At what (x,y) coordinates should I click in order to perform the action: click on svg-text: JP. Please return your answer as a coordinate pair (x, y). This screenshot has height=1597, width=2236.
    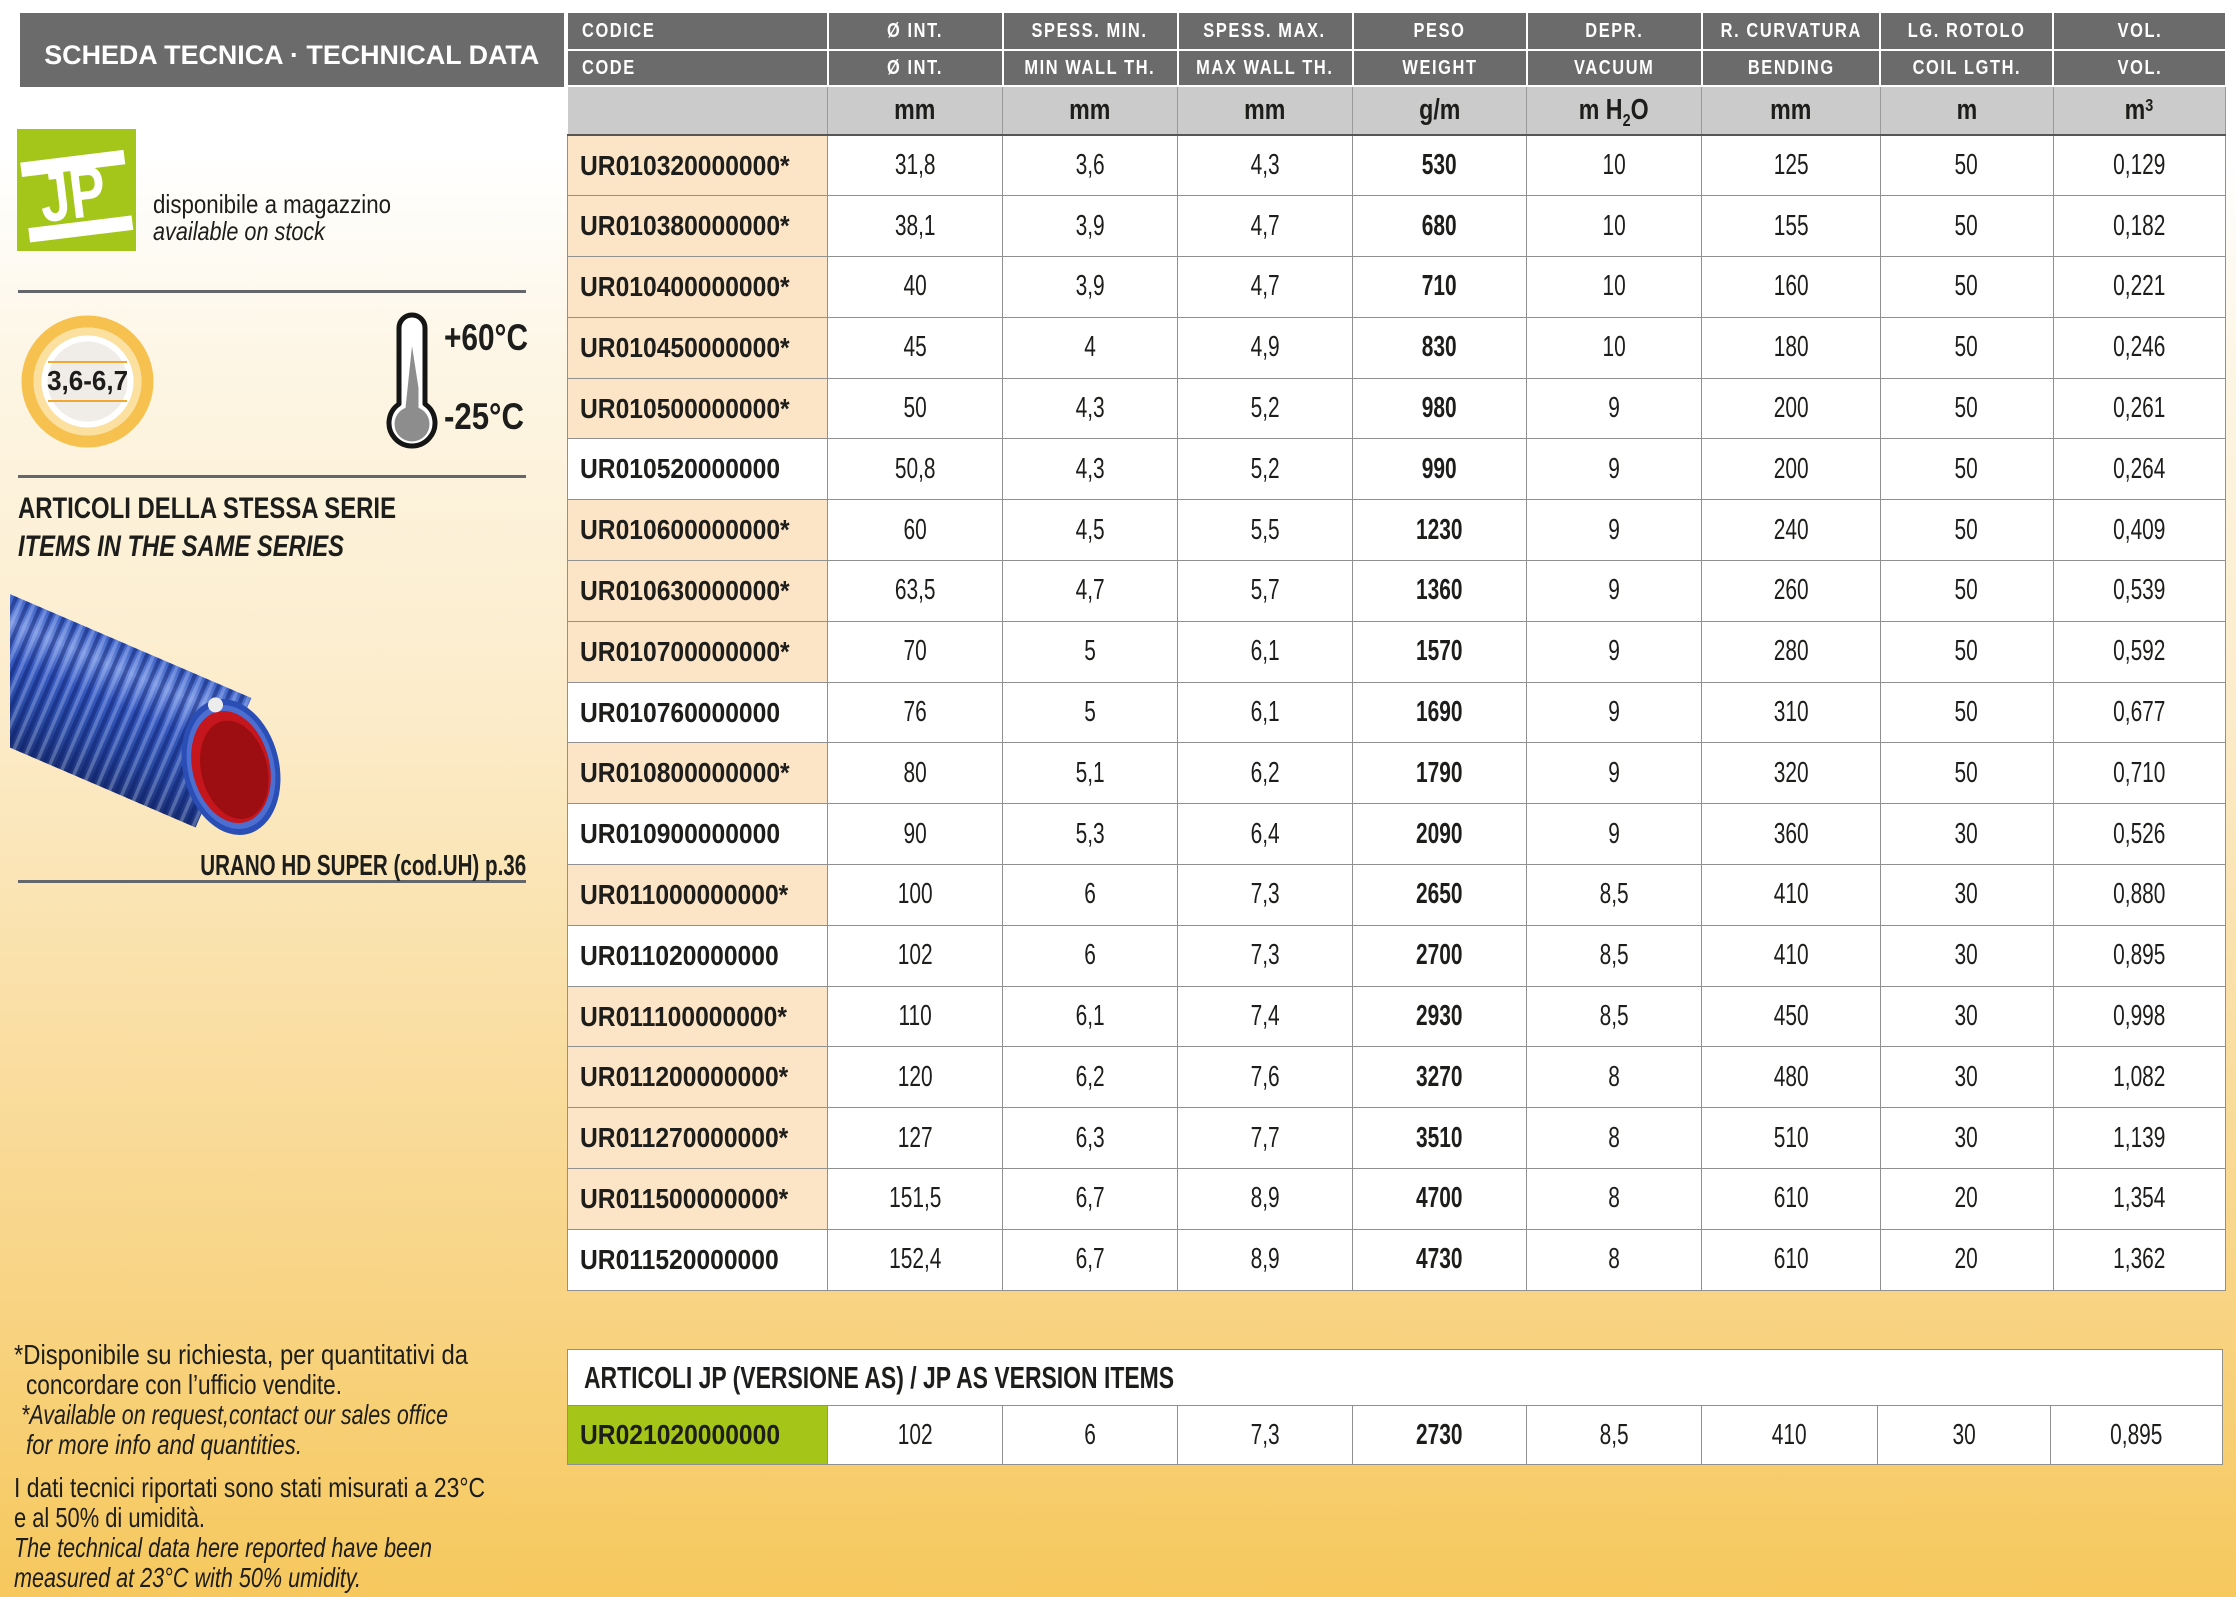
    Looking at the image, I should click on (72, 194).